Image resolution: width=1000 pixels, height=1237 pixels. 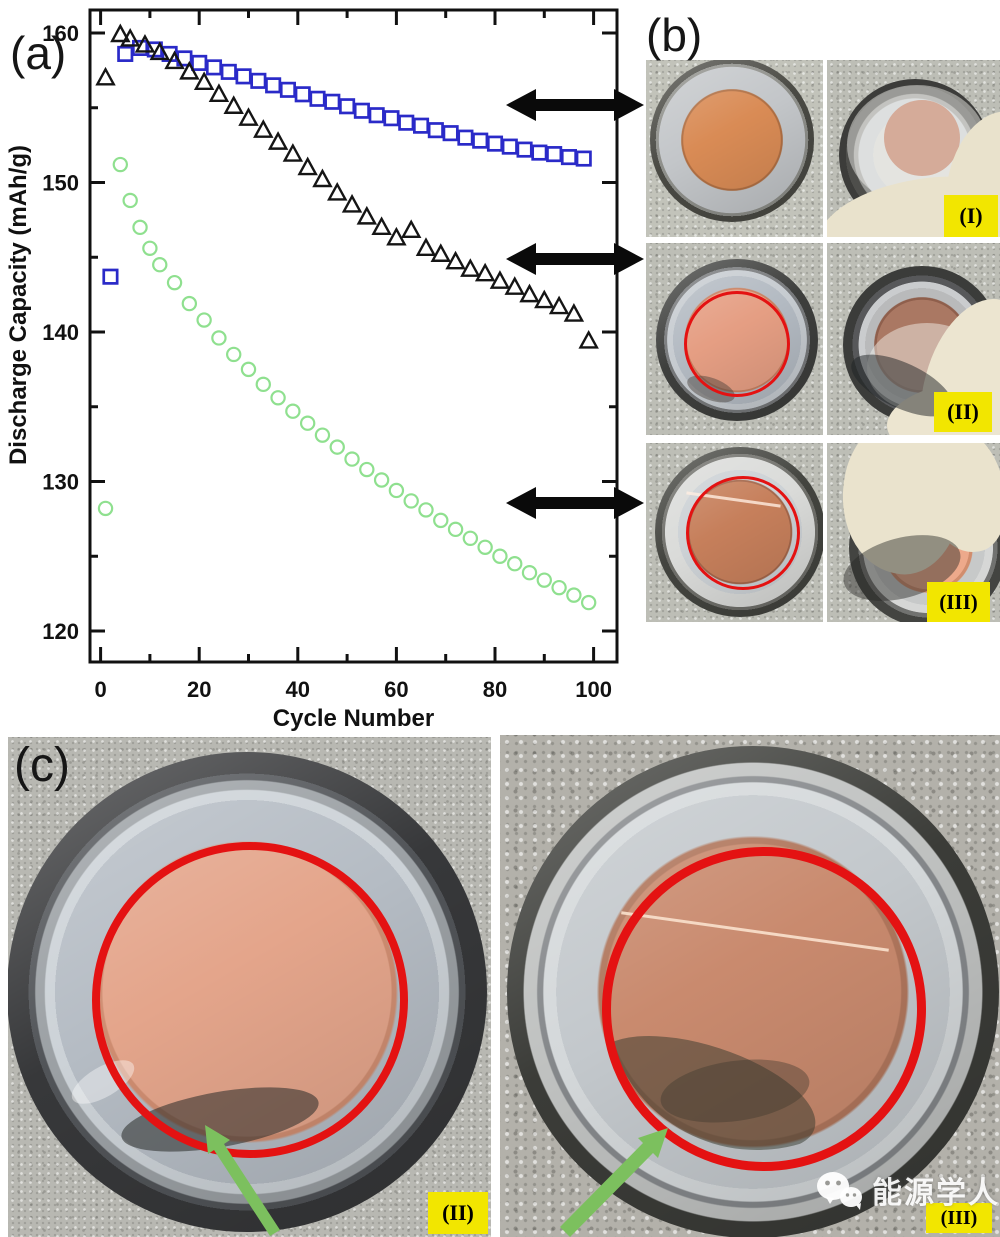 What do you see at coordinates (922, 138) in the screenshot?
I see `copper-disc` at bounding box center [922, 138].